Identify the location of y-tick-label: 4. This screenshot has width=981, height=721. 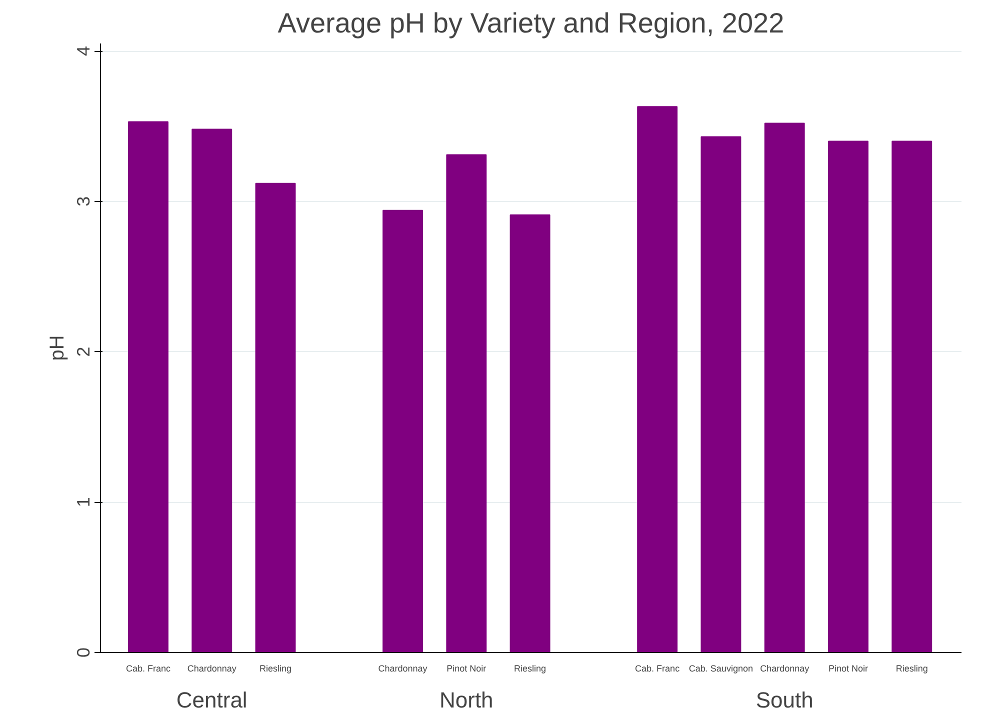
(84, 51).